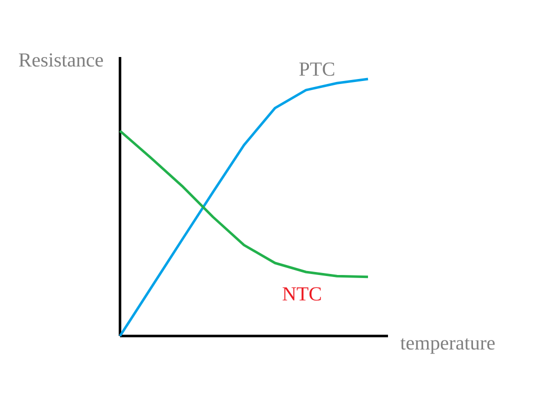  Describe the element at coordinates (447, 346) in the screenshot. I see `x-axis-title: temperature` at that location.